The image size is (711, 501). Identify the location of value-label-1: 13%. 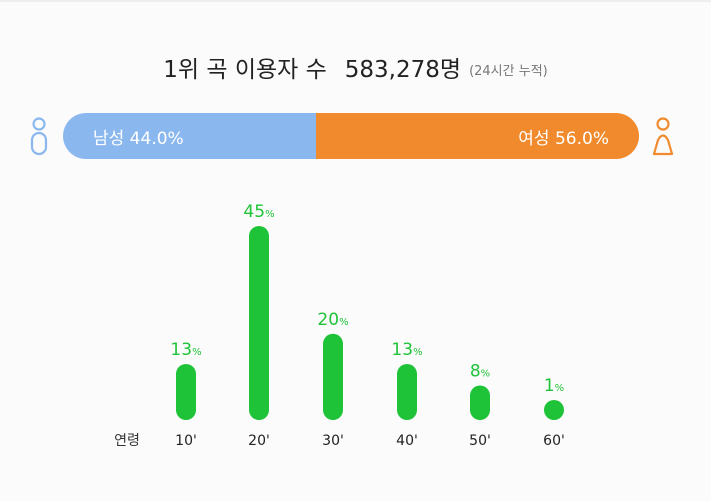
(185, 350).